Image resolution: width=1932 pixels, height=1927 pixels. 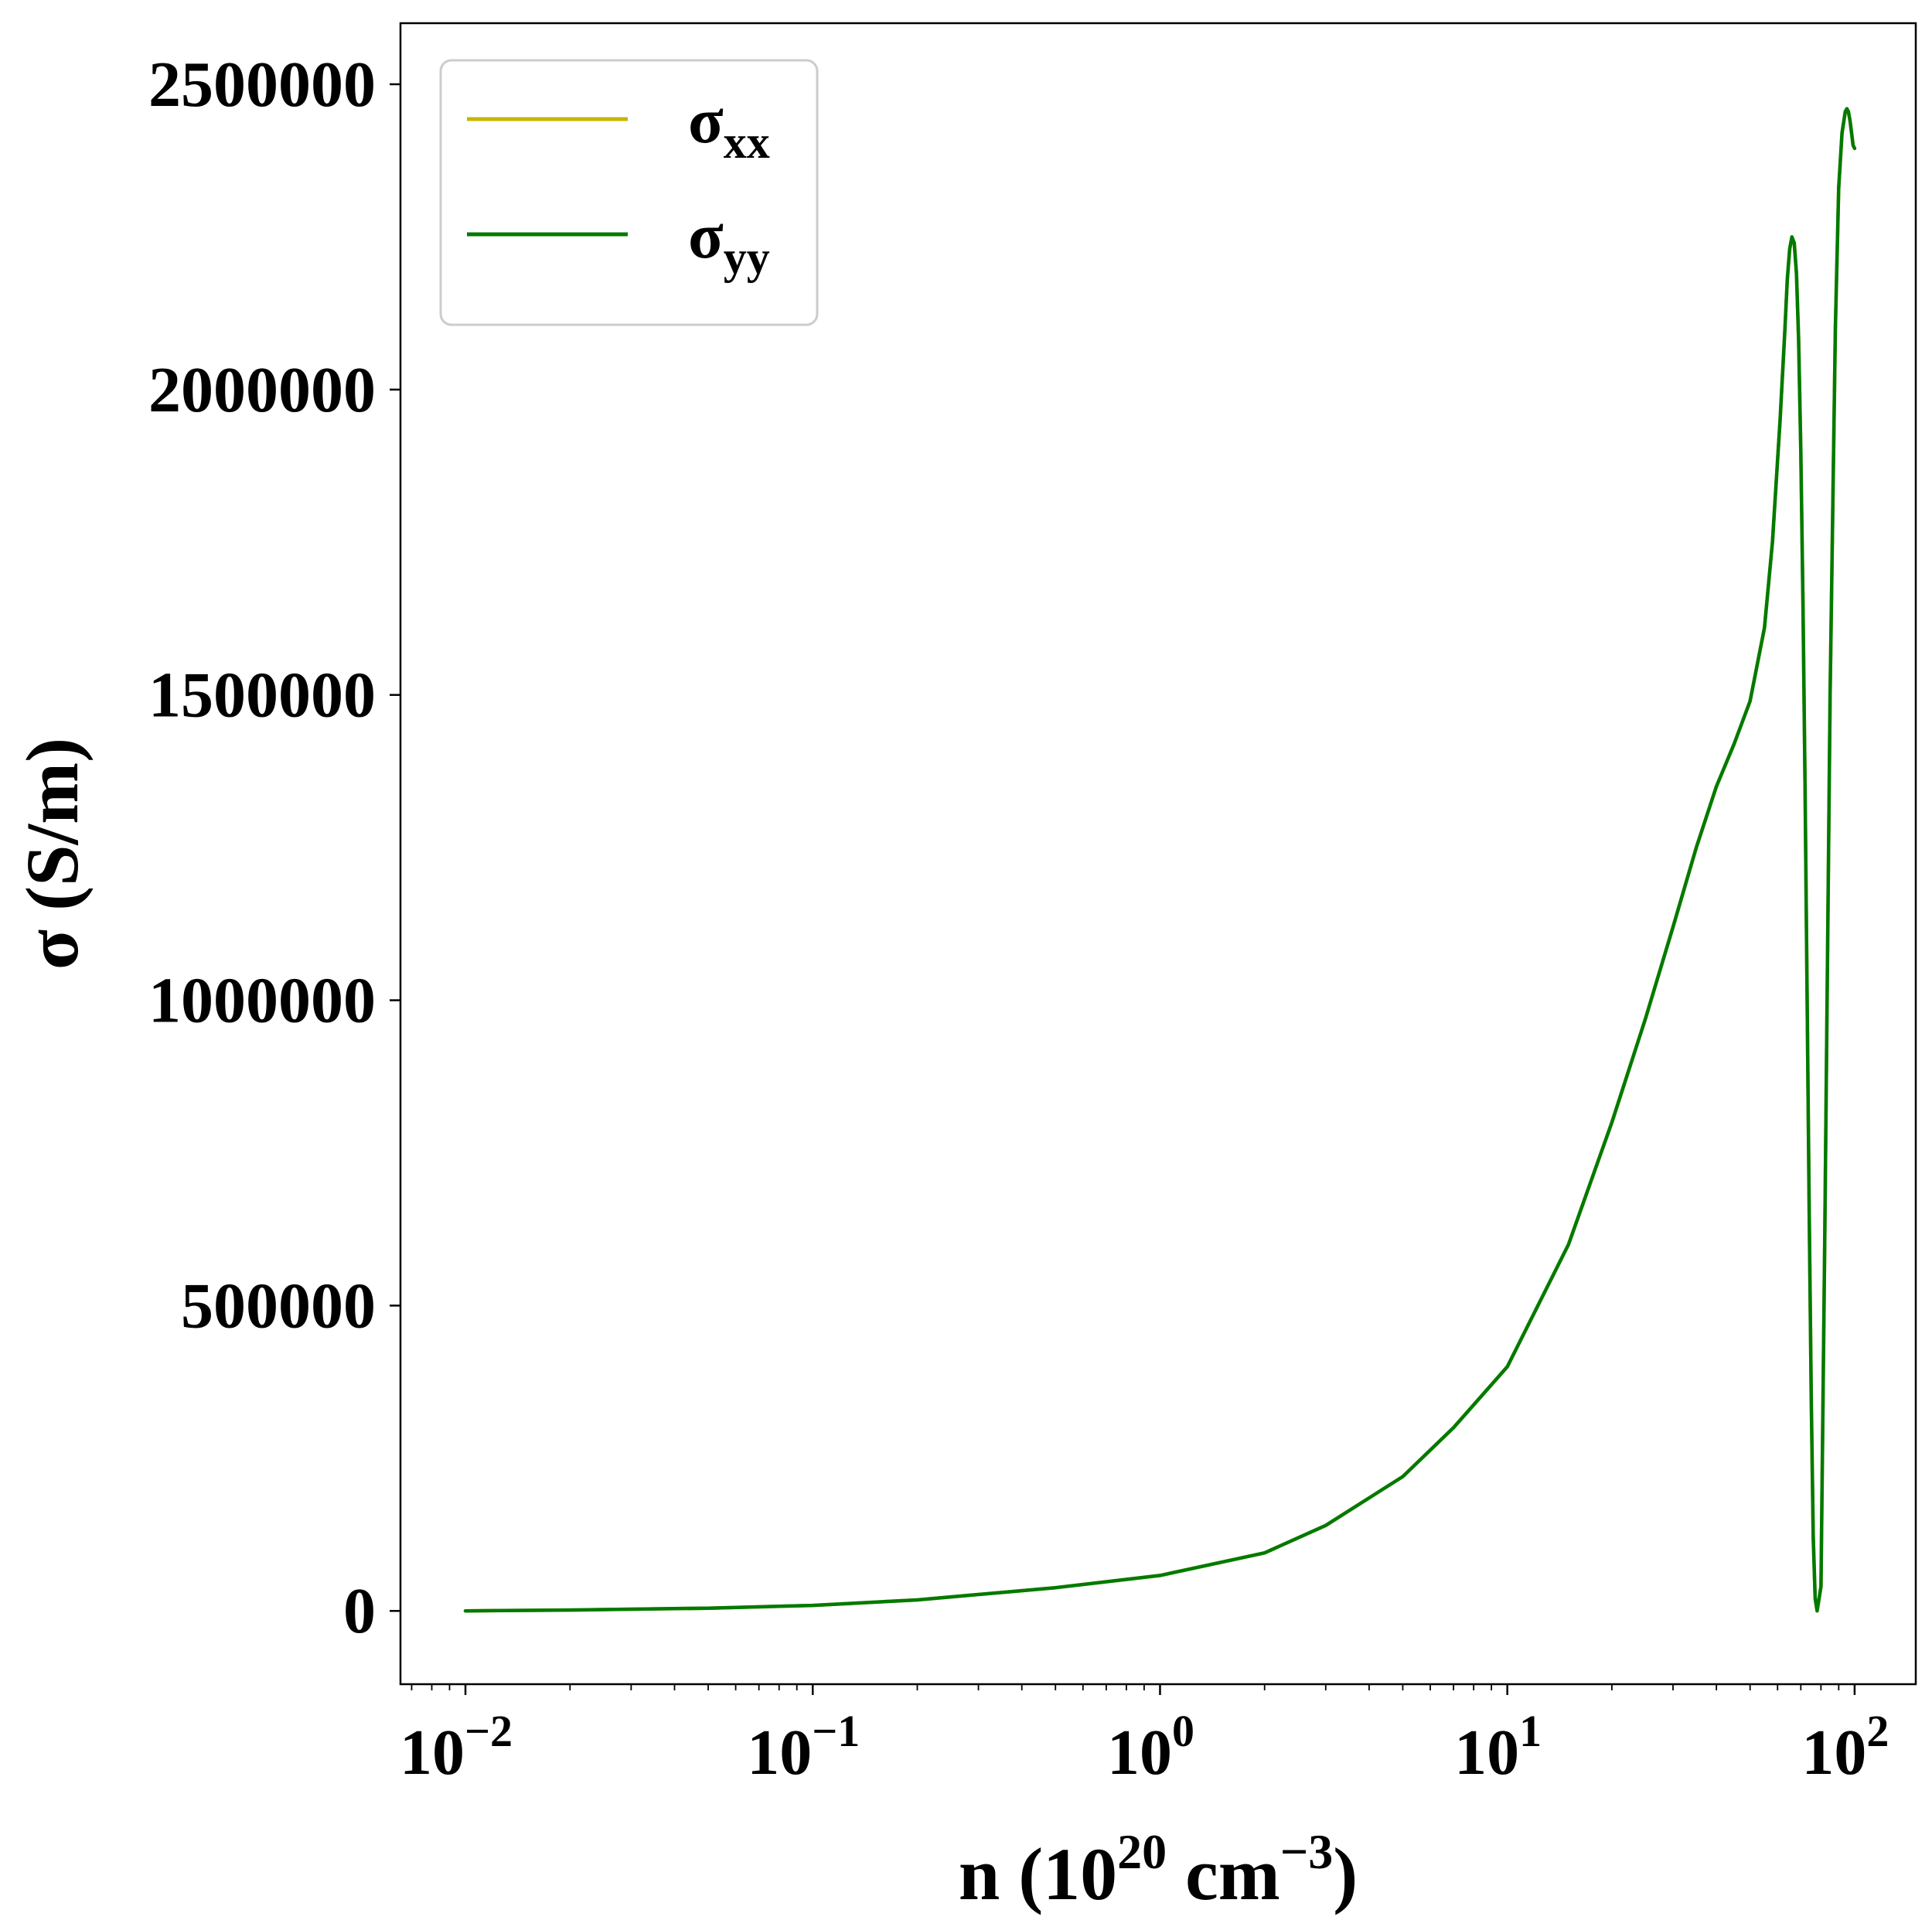 I want to click on legend: σxx σyy, so click(x=629, y=192).